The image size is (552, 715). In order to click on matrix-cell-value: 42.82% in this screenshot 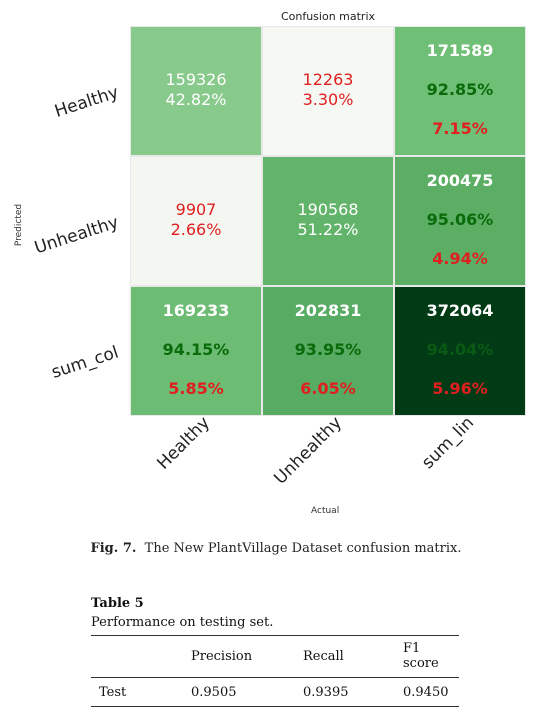, I will do `click(196, 99)`.